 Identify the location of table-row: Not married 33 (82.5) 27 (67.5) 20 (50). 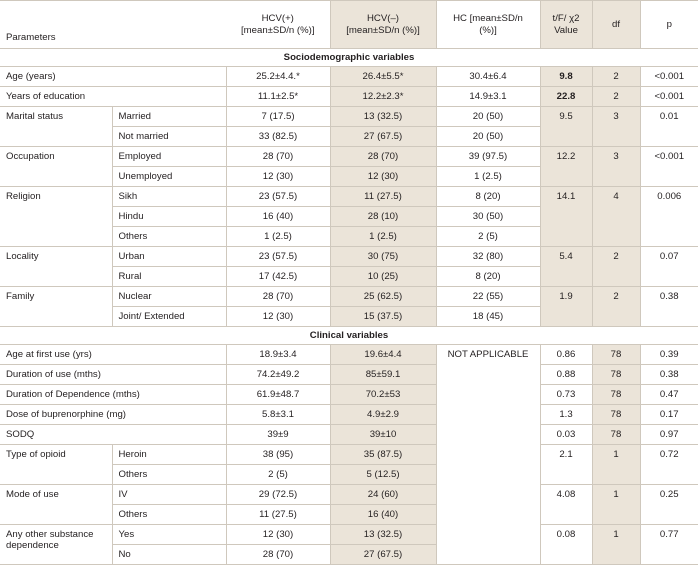
(349, 136).